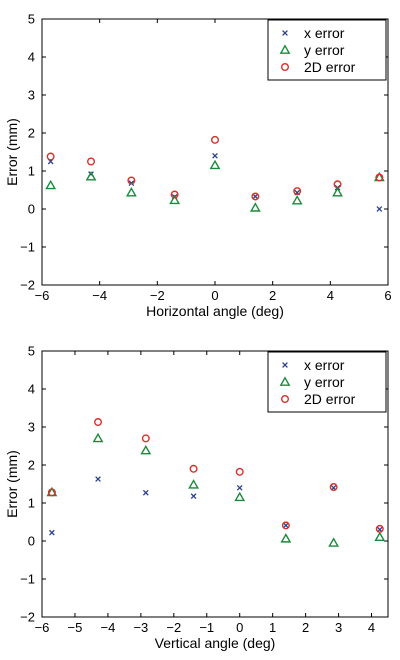 The width and height of the screenshot is (400, 660). I want to click on series-y-error, so click(215, 185).